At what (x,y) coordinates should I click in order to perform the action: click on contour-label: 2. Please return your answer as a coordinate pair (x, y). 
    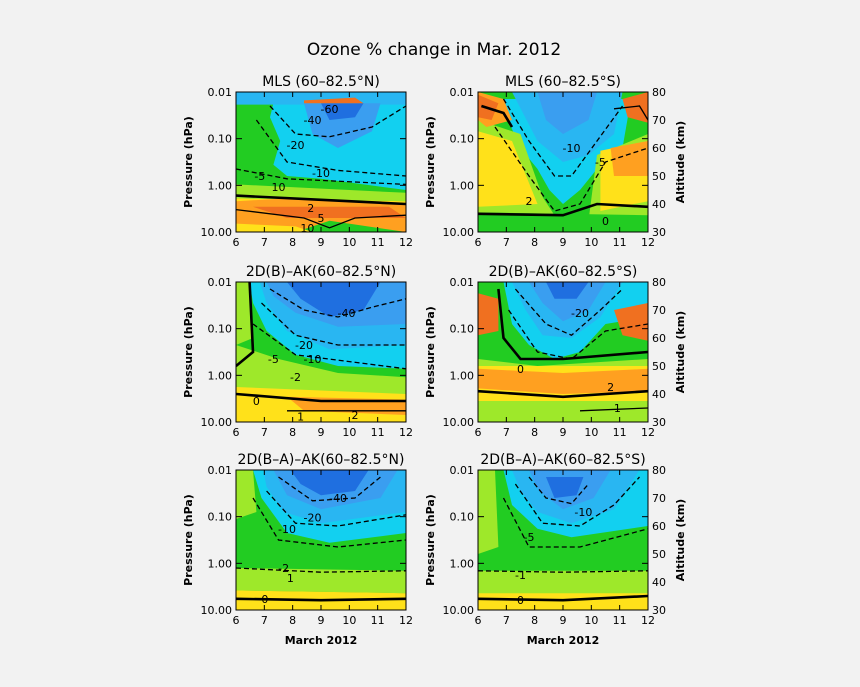
    Looking at the image, I should click on (355, 415).